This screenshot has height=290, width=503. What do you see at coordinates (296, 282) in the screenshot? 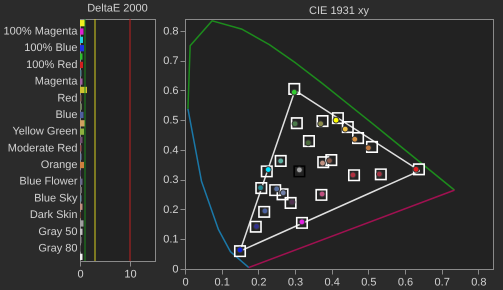
I see `x-tick-label: 0.3` at bounding box center [296, 282].